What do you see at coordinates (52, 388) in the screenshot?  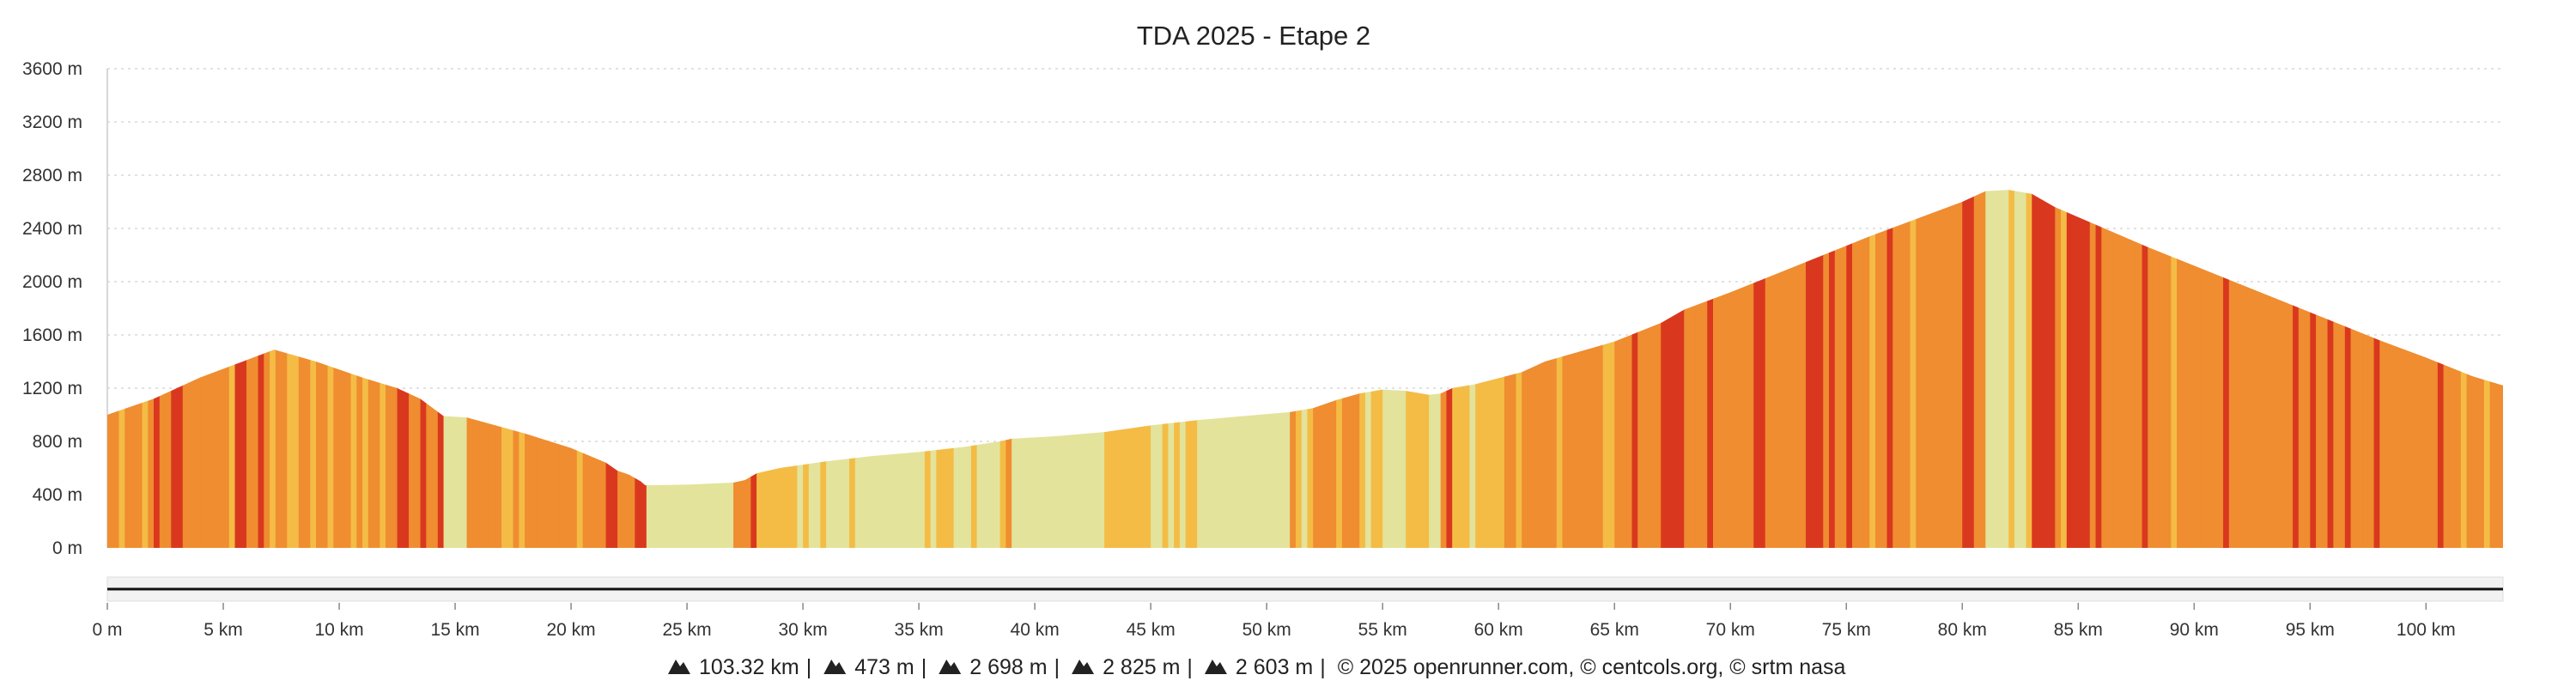 I see `y-tick-label: 1200 m` at bounding box center [52, 388].